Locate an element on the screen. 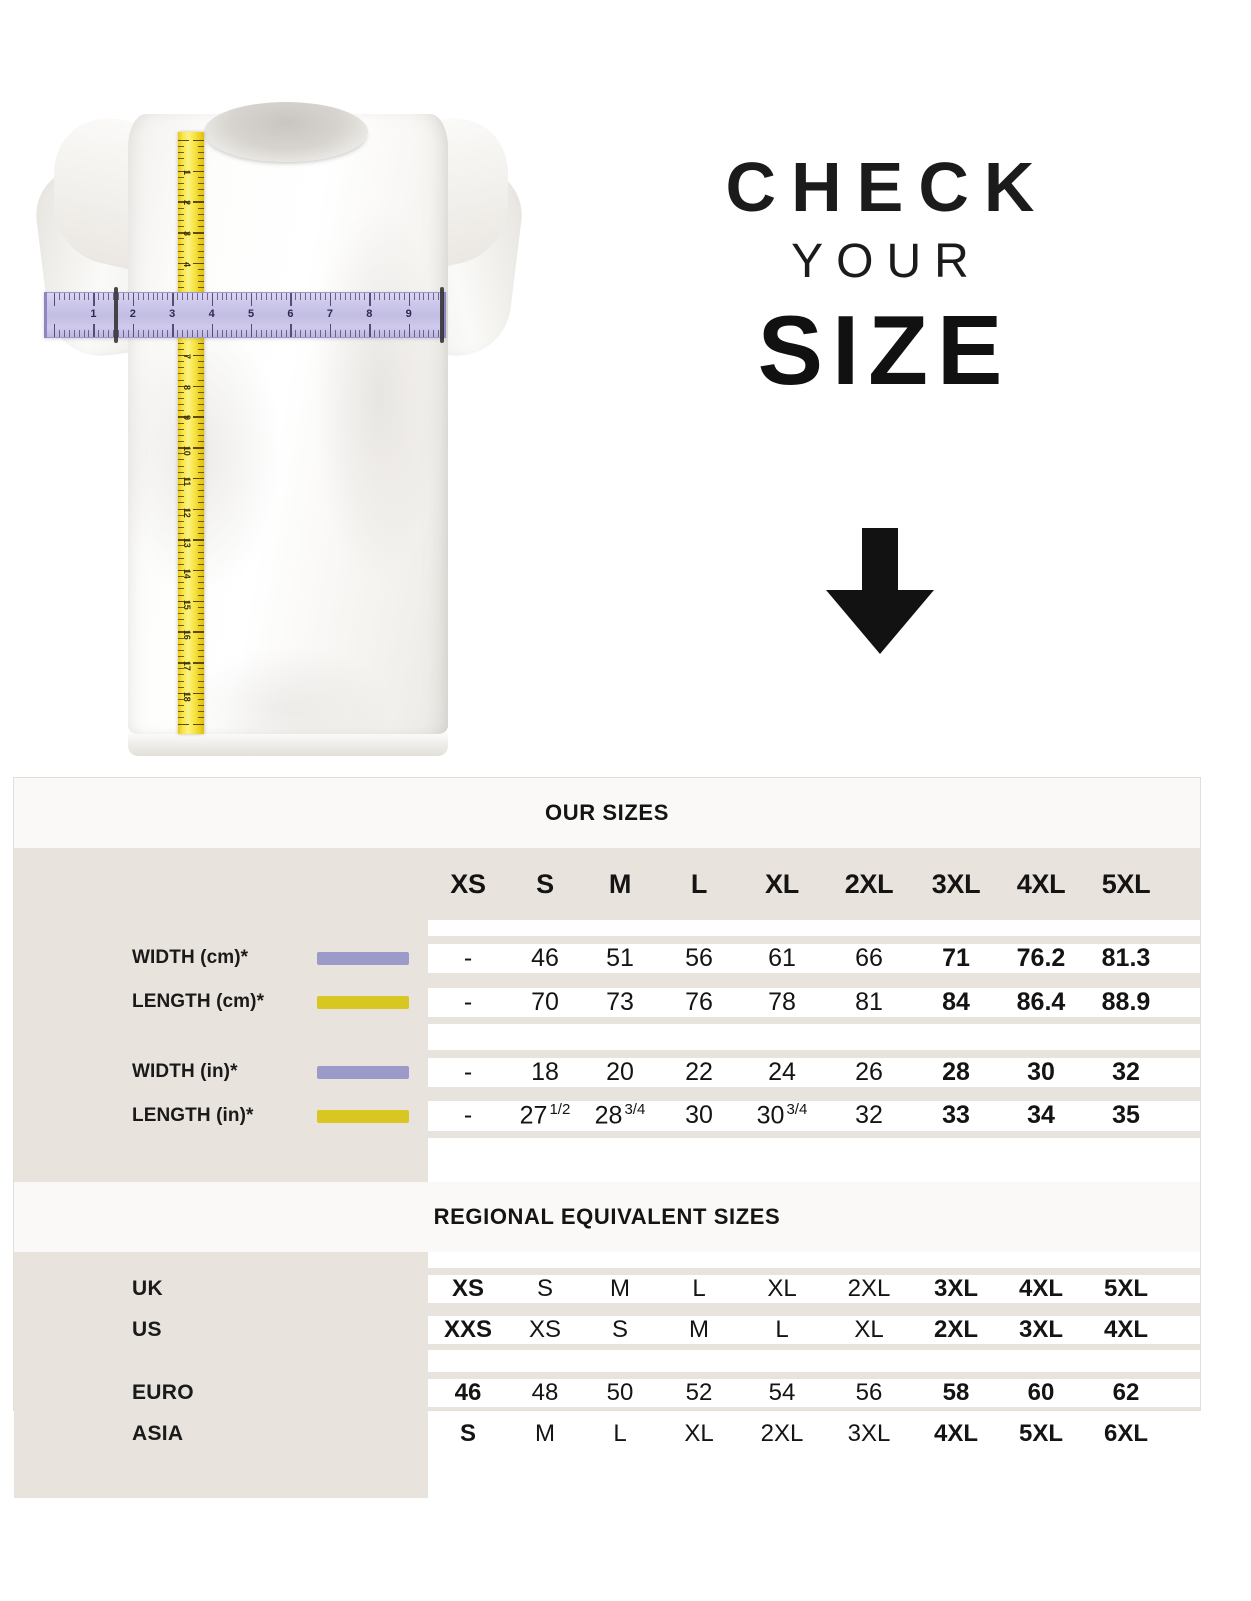 The image size is (1251, 1601). tape-number: 11 is located at coordinates (187, 481).